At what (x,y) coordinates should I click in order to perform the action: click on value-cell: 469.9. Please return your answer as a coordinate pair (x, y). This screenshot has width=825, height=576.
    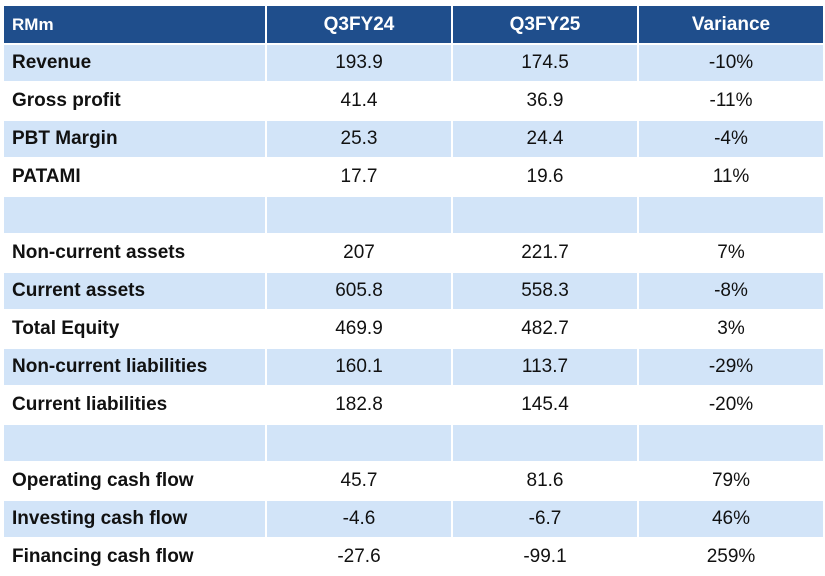
    Looking at the image, I should click on (359, 329).